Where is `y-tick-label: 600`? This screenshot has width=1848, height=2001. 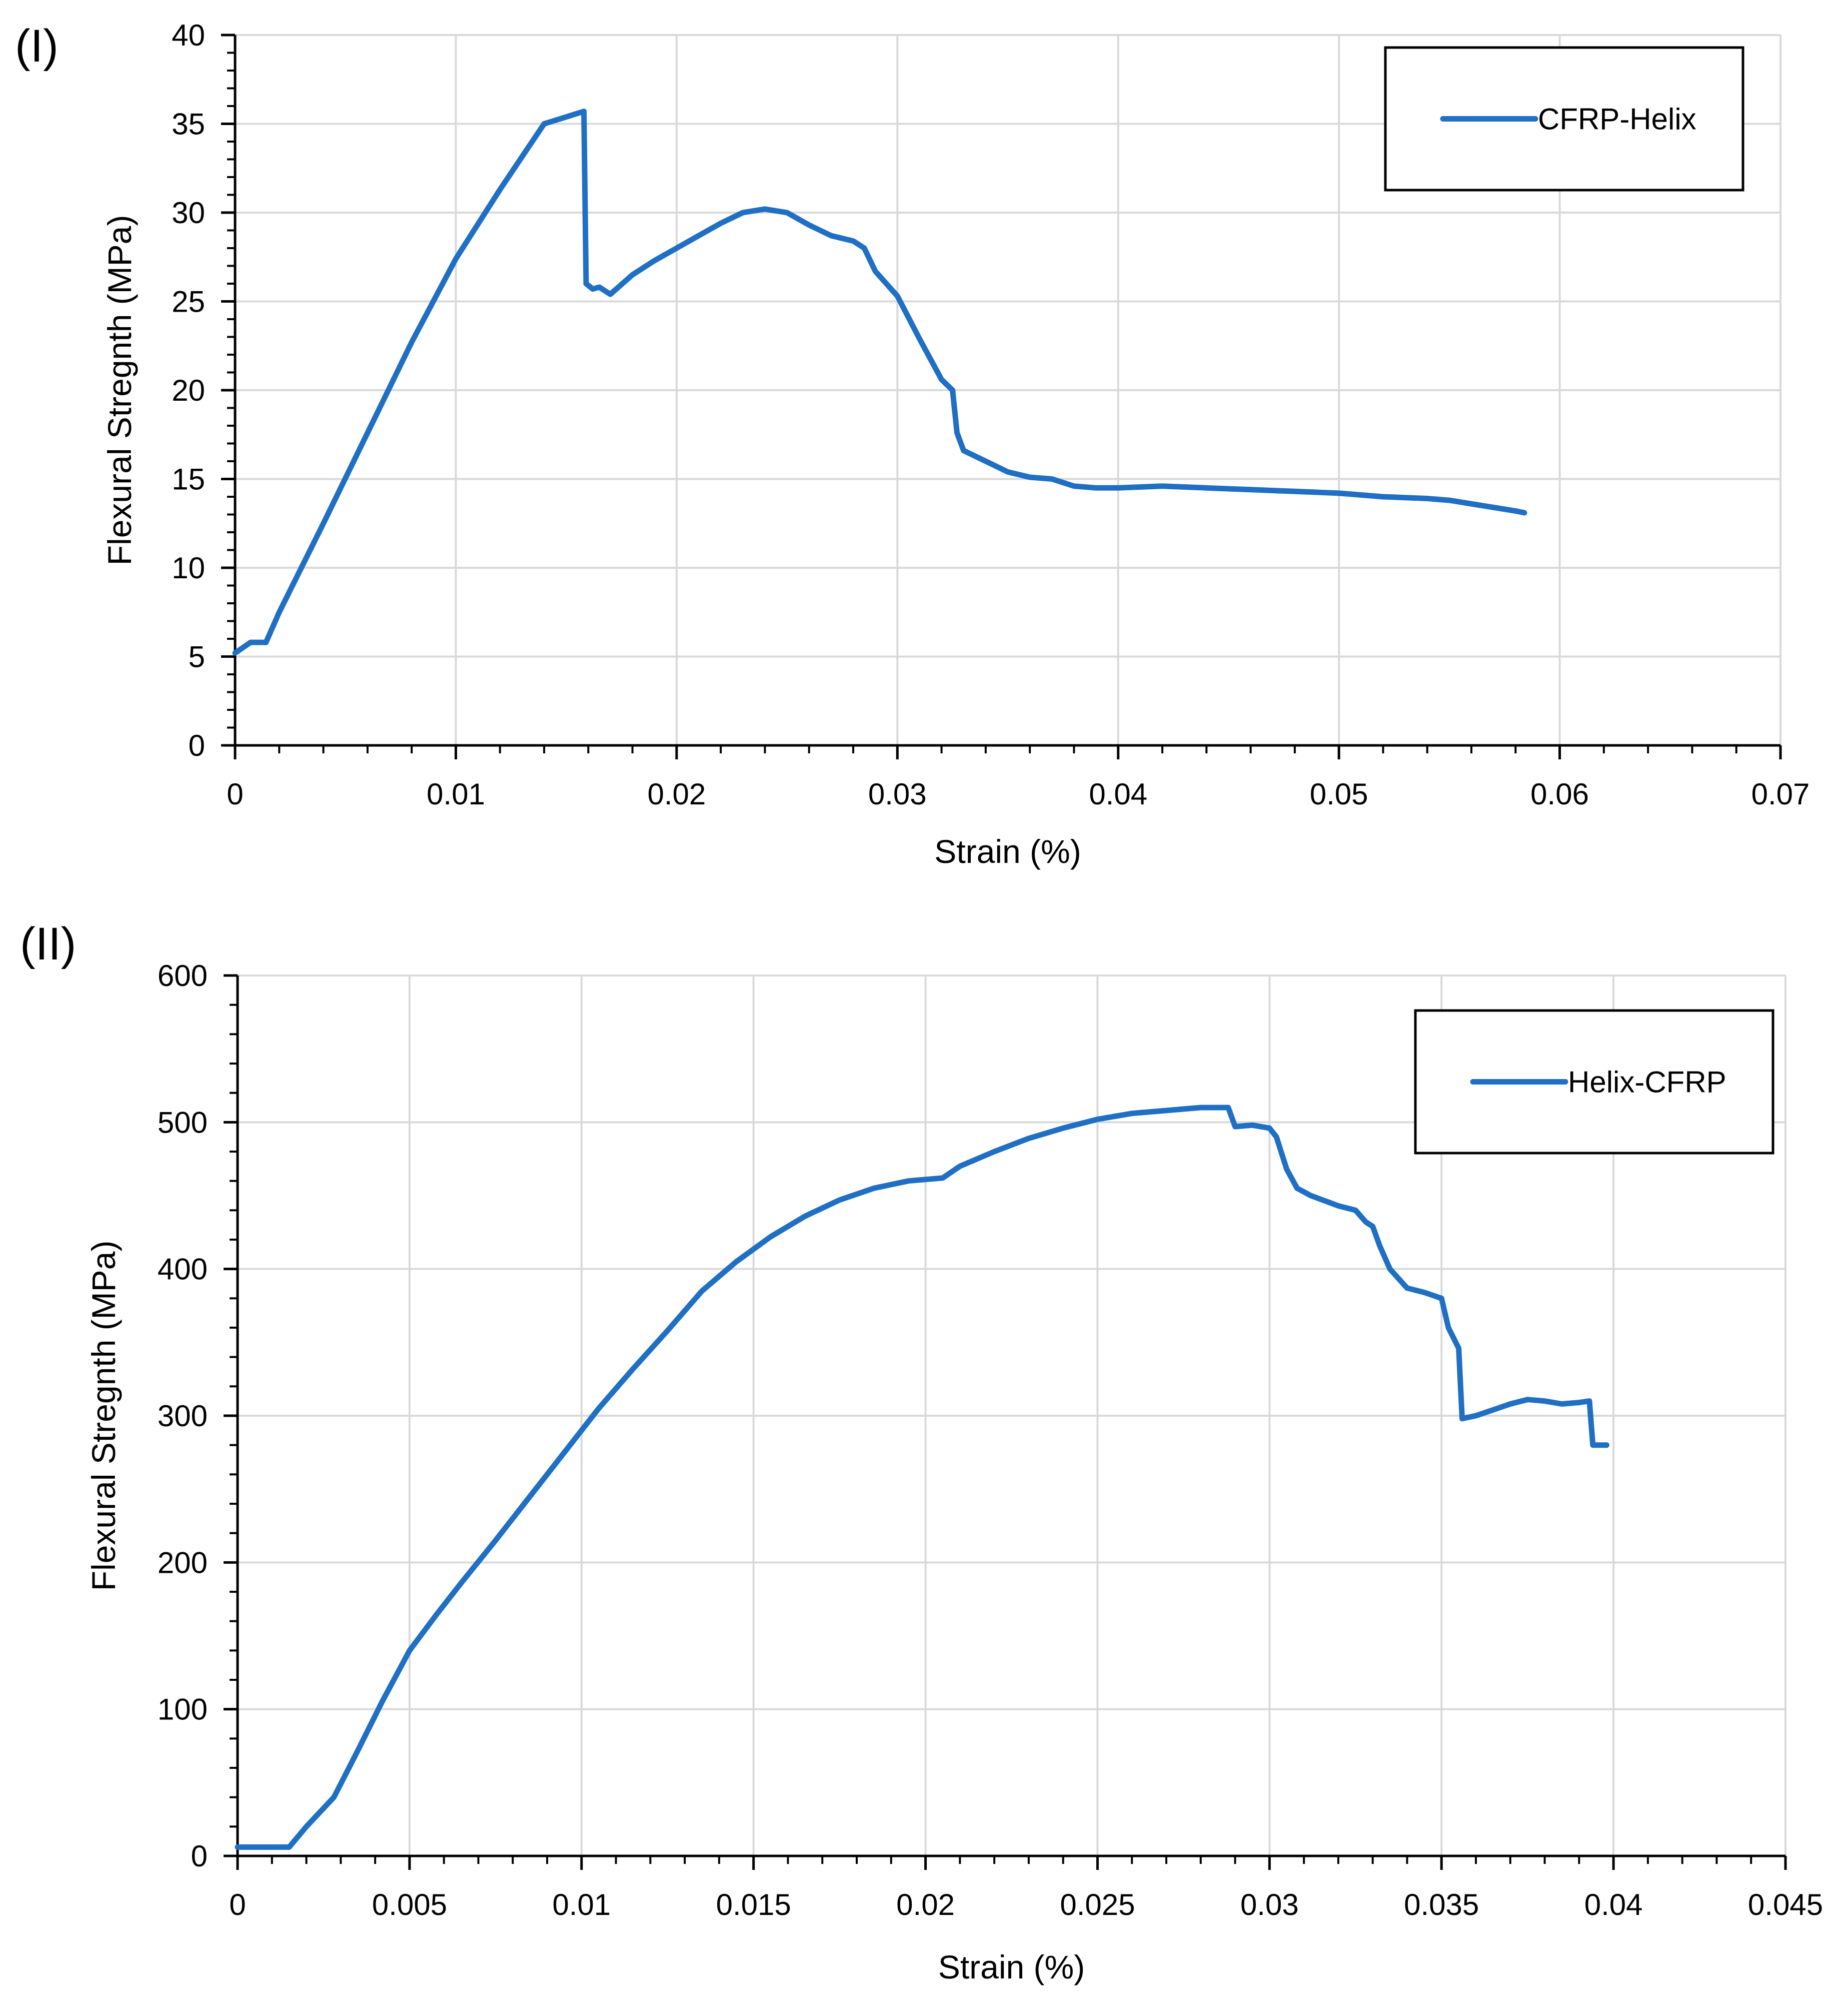 y-tick-label: 600 is located at coordinates (183, 975).